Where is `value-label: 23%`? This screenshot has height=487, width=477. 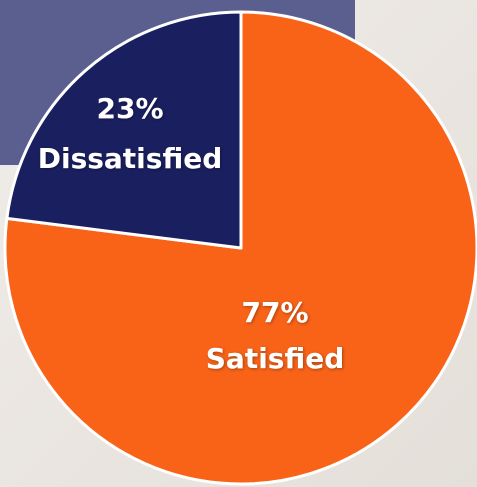 value-label: 23% is located at coordinates (129, 108).